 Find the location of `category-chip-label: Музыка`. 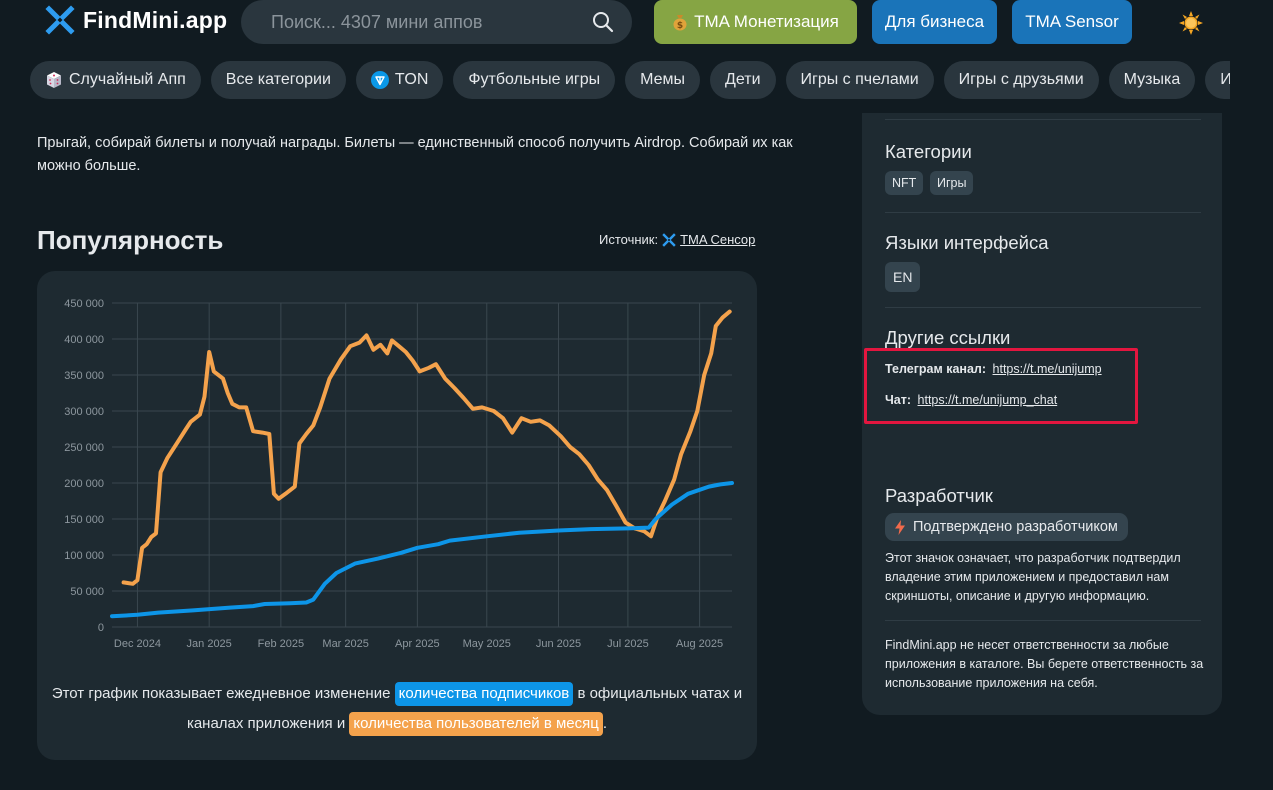

category-chip-label: Музыка is located at coordinates (1152, 79).